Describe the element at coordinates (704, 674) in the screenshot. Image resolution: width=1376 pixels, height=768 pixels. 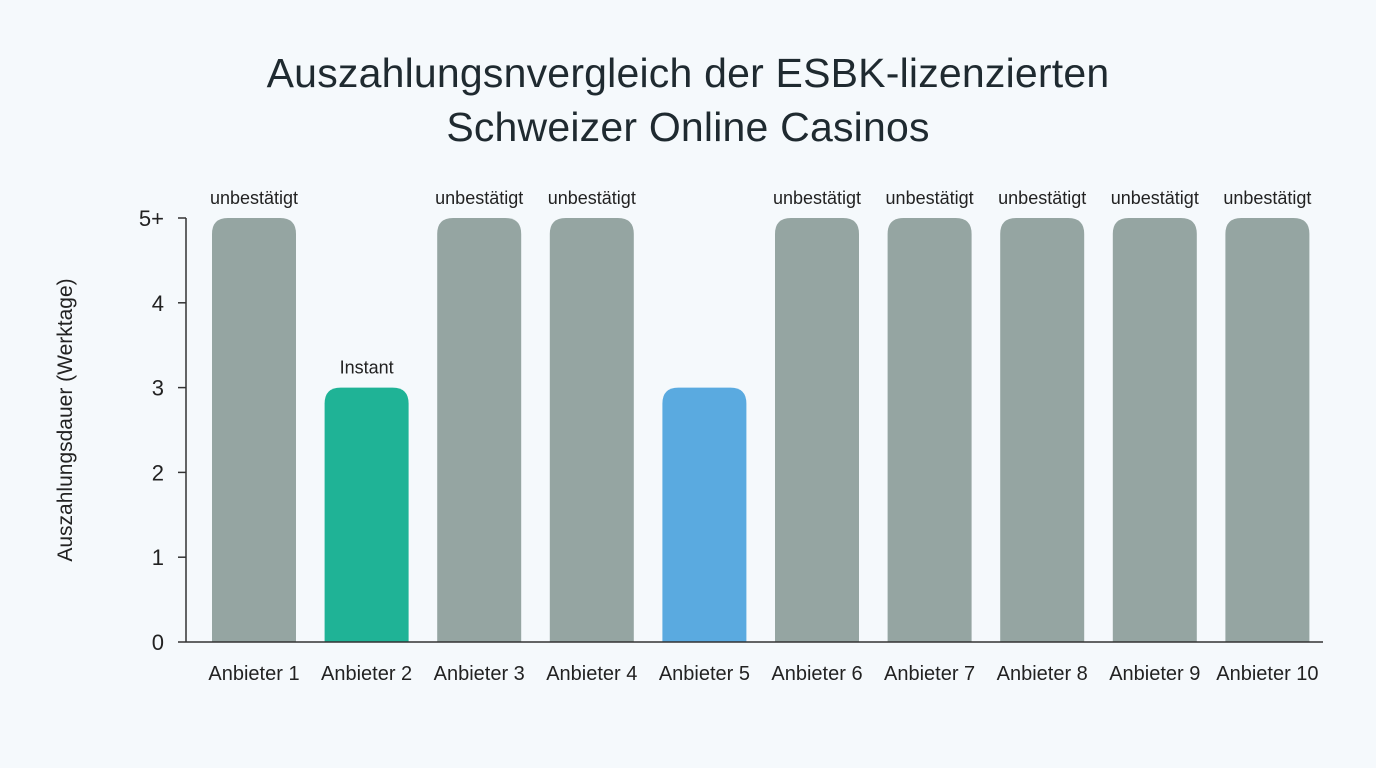
I see `x-tick-label-5: Anbieter 5` at that location.